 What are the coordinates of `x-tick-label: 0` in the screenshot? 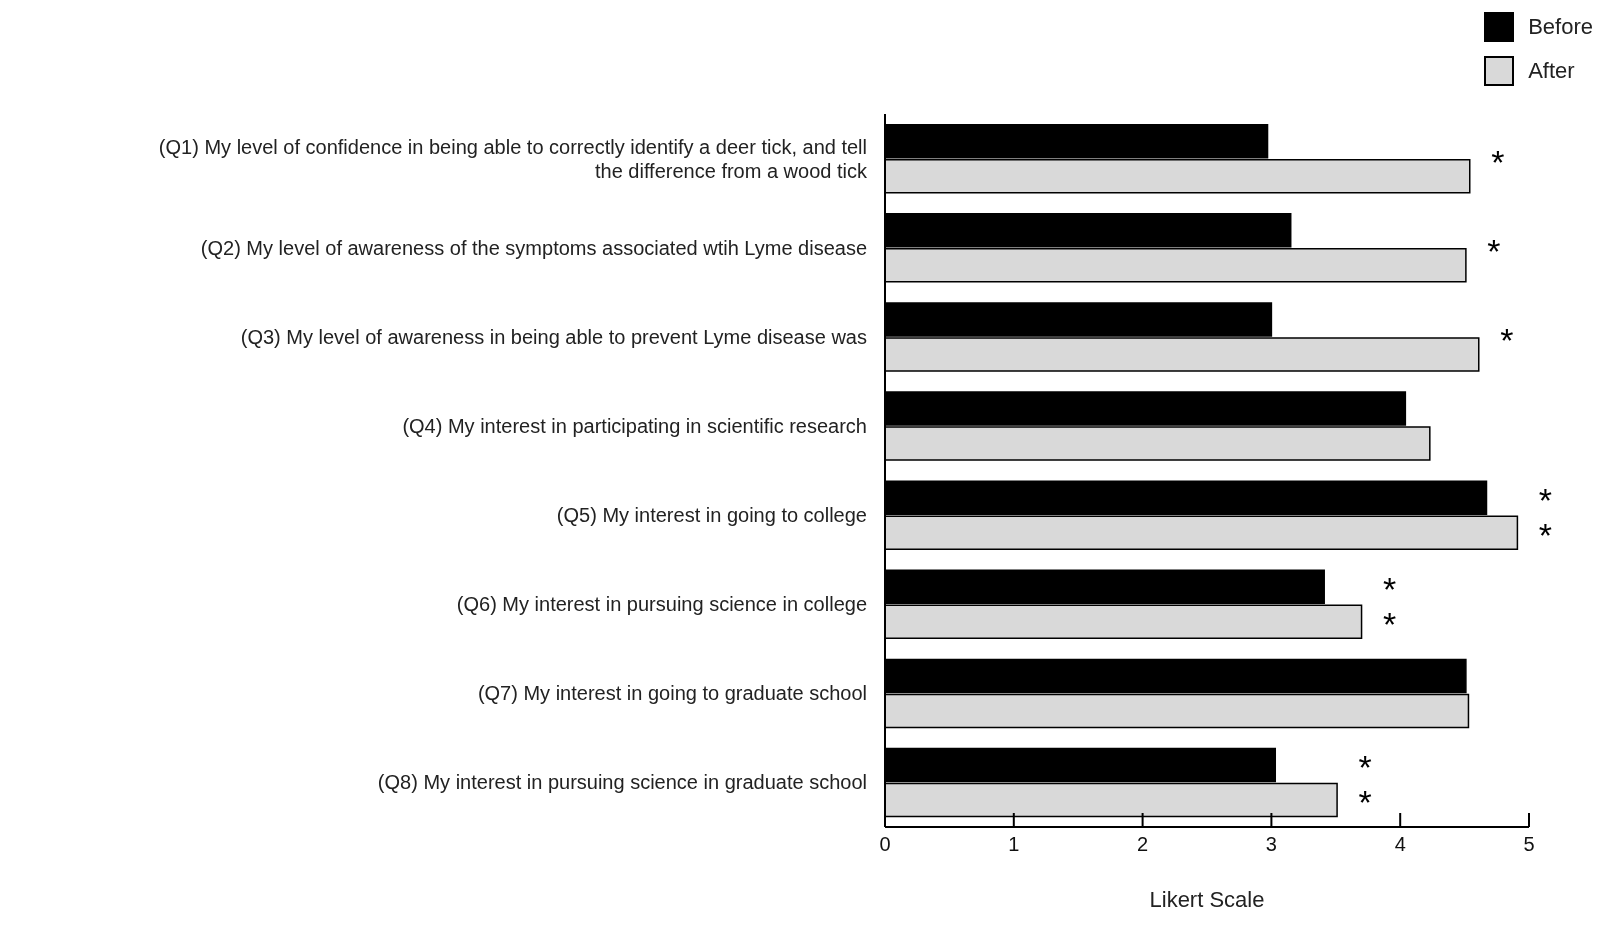 It's located at (885, 844).